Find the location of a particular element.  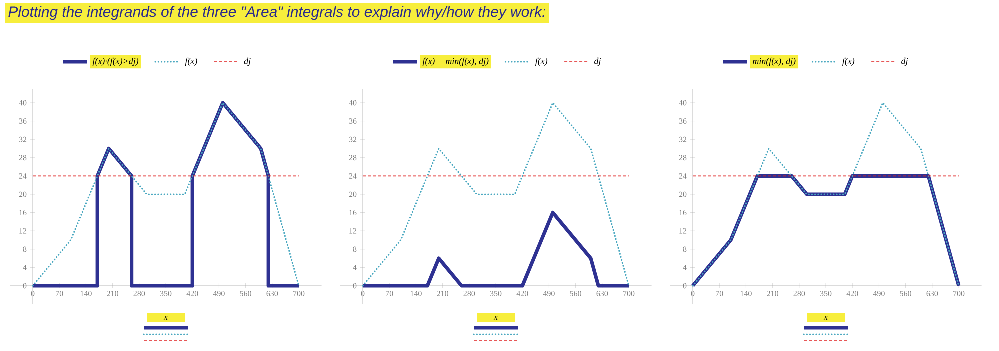

legend-label: f(x) − min(f(x), dj) is located at coordinates (455, 62).